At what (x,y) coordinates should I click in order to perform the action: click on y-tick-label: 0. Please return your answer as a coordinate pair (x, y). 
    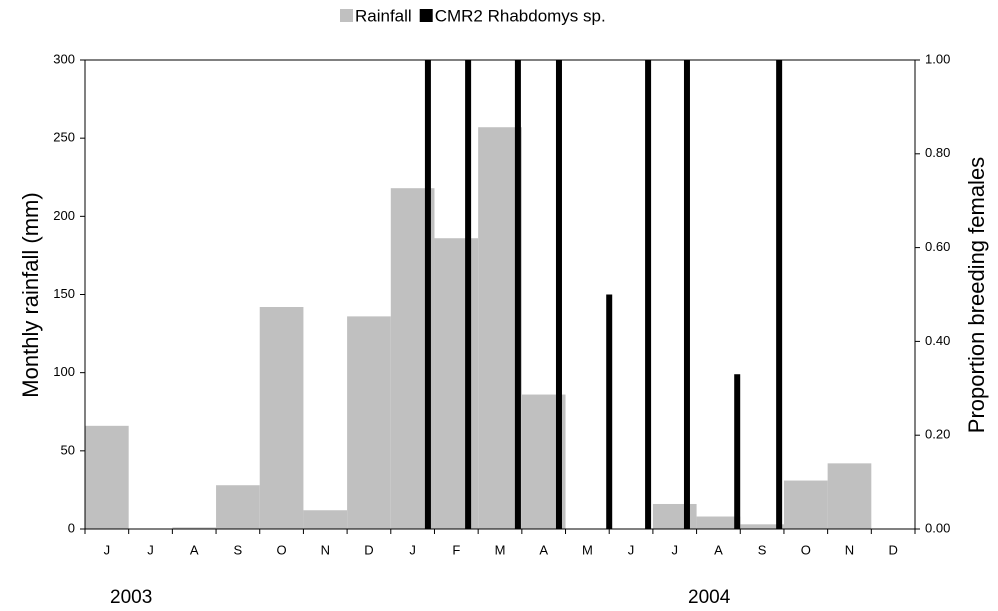
    Looking at the image, I should click on (71, 527).